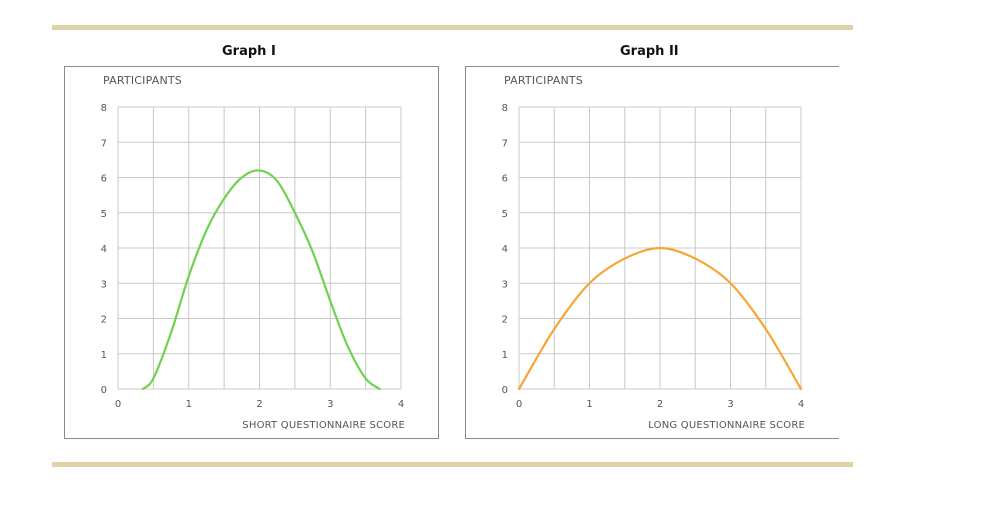  What do you see at coordinates (726, 425) in the screenshot?
I see `x-axis-label: LONG QUESTIONNAIRE SCORE` at bounding box center [726, 425].